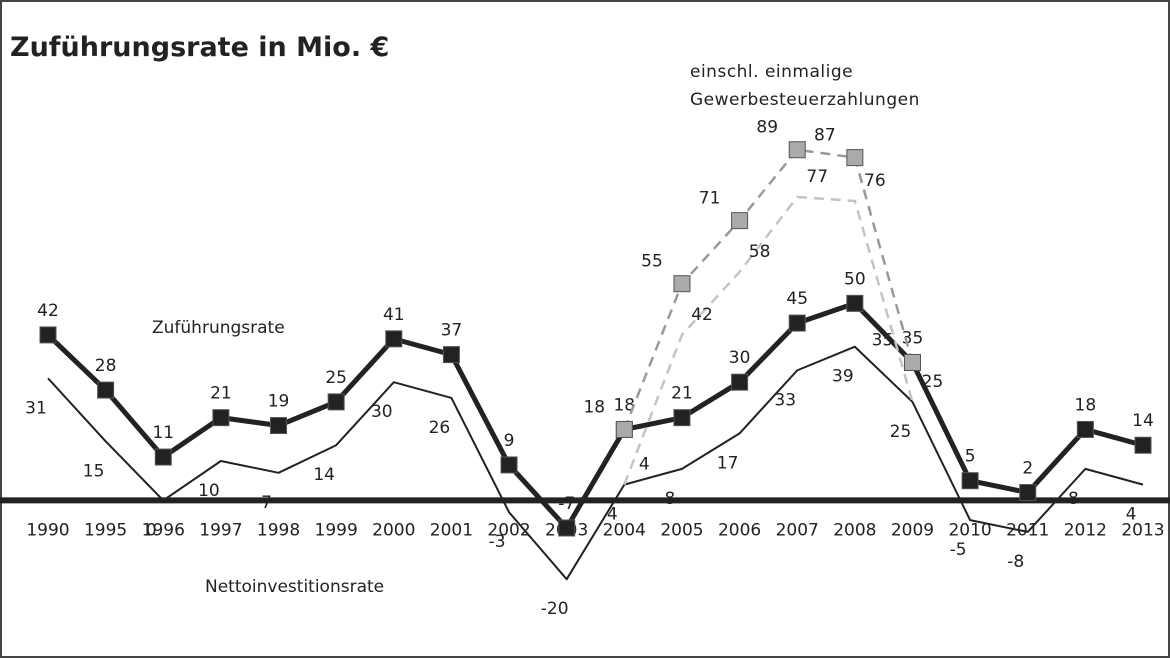 Image resolution: width=1170 pixels, height=658 pixels. What do you see at coordinates (279, 402) in the screenshot?
I see `data-label: 19` at bounding box center [279, 402].